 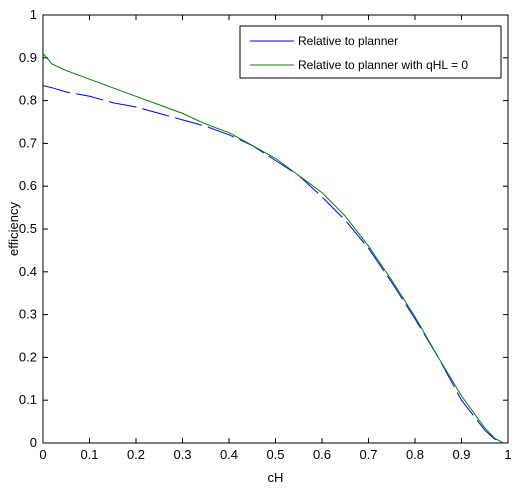 What do you see at coordinates (89, 454) in the screenshot?
I see `x-tick-label: 0.1` at bounding box center [89, 454].